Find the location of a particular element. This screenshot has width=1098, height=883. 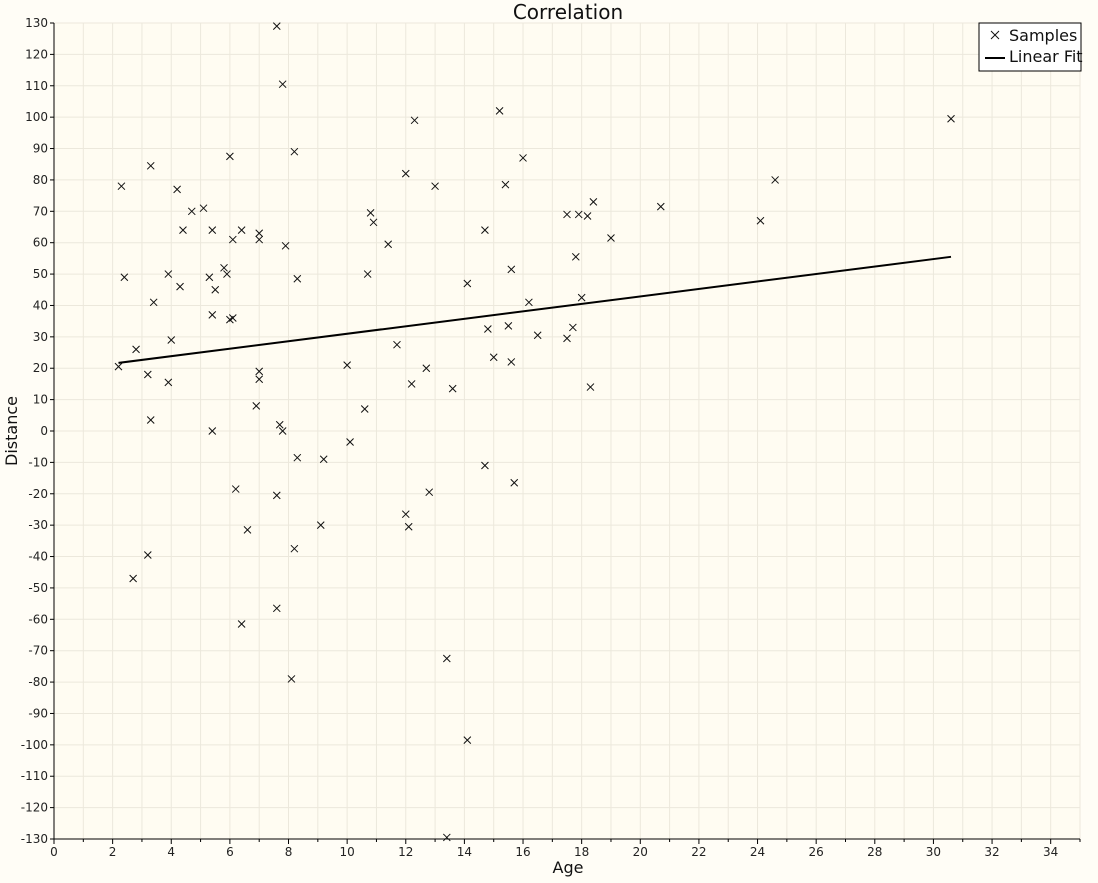

y-tick-label: -60 is located at coordinates (38, 619).